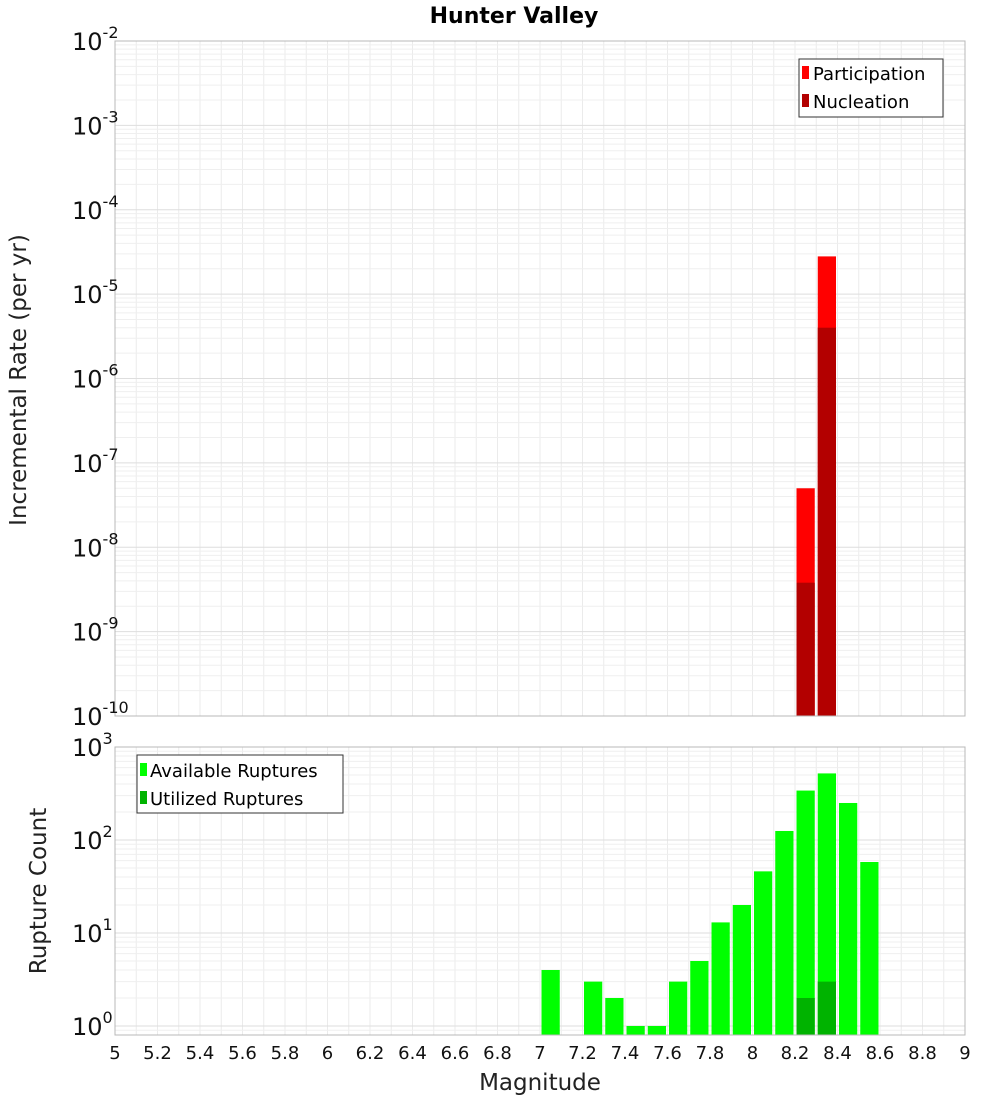 Image resolution: width=1000 pixels, height=1100 pixels. I want to click on participation-legend-label: Participation, so click(869, 74).